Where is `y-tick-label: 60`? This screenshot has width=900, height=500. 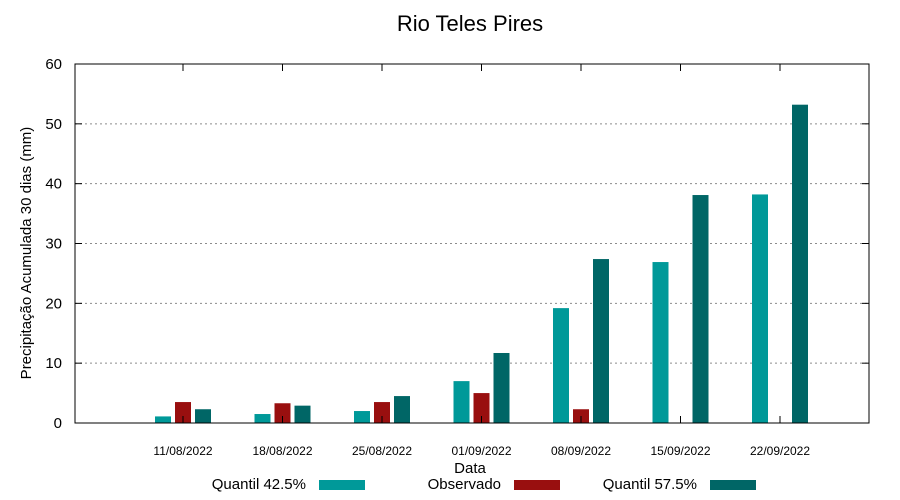 y-tick-label: 60 is located at coordinates (53, 64).